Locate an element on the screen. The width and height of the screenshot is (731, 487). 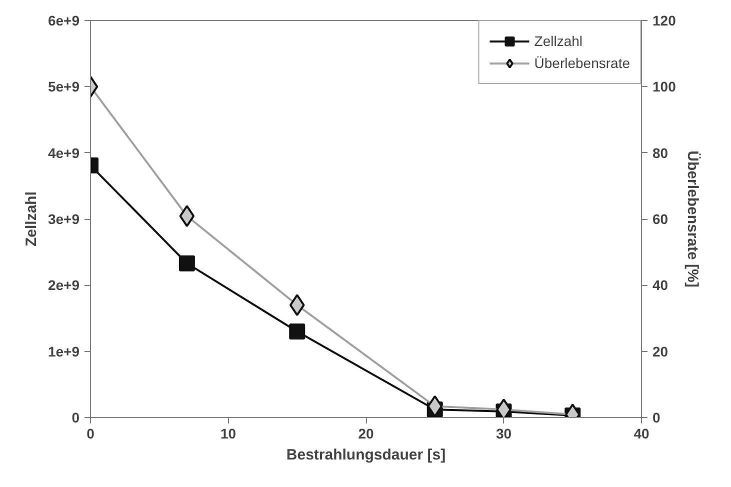
y-tick-label: 1e+9 is located at coordinates (64, 351).